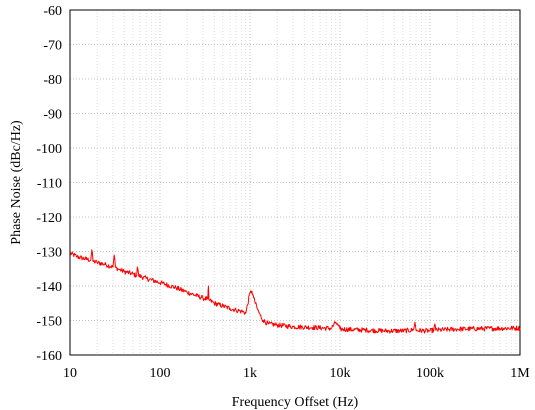 The image size is (535, 410). Describe the element at coordinates (296, 373) in the screenshot. I see `x-axis-tick-labels: 10 100 1k 10k 100k 1M` at that location.